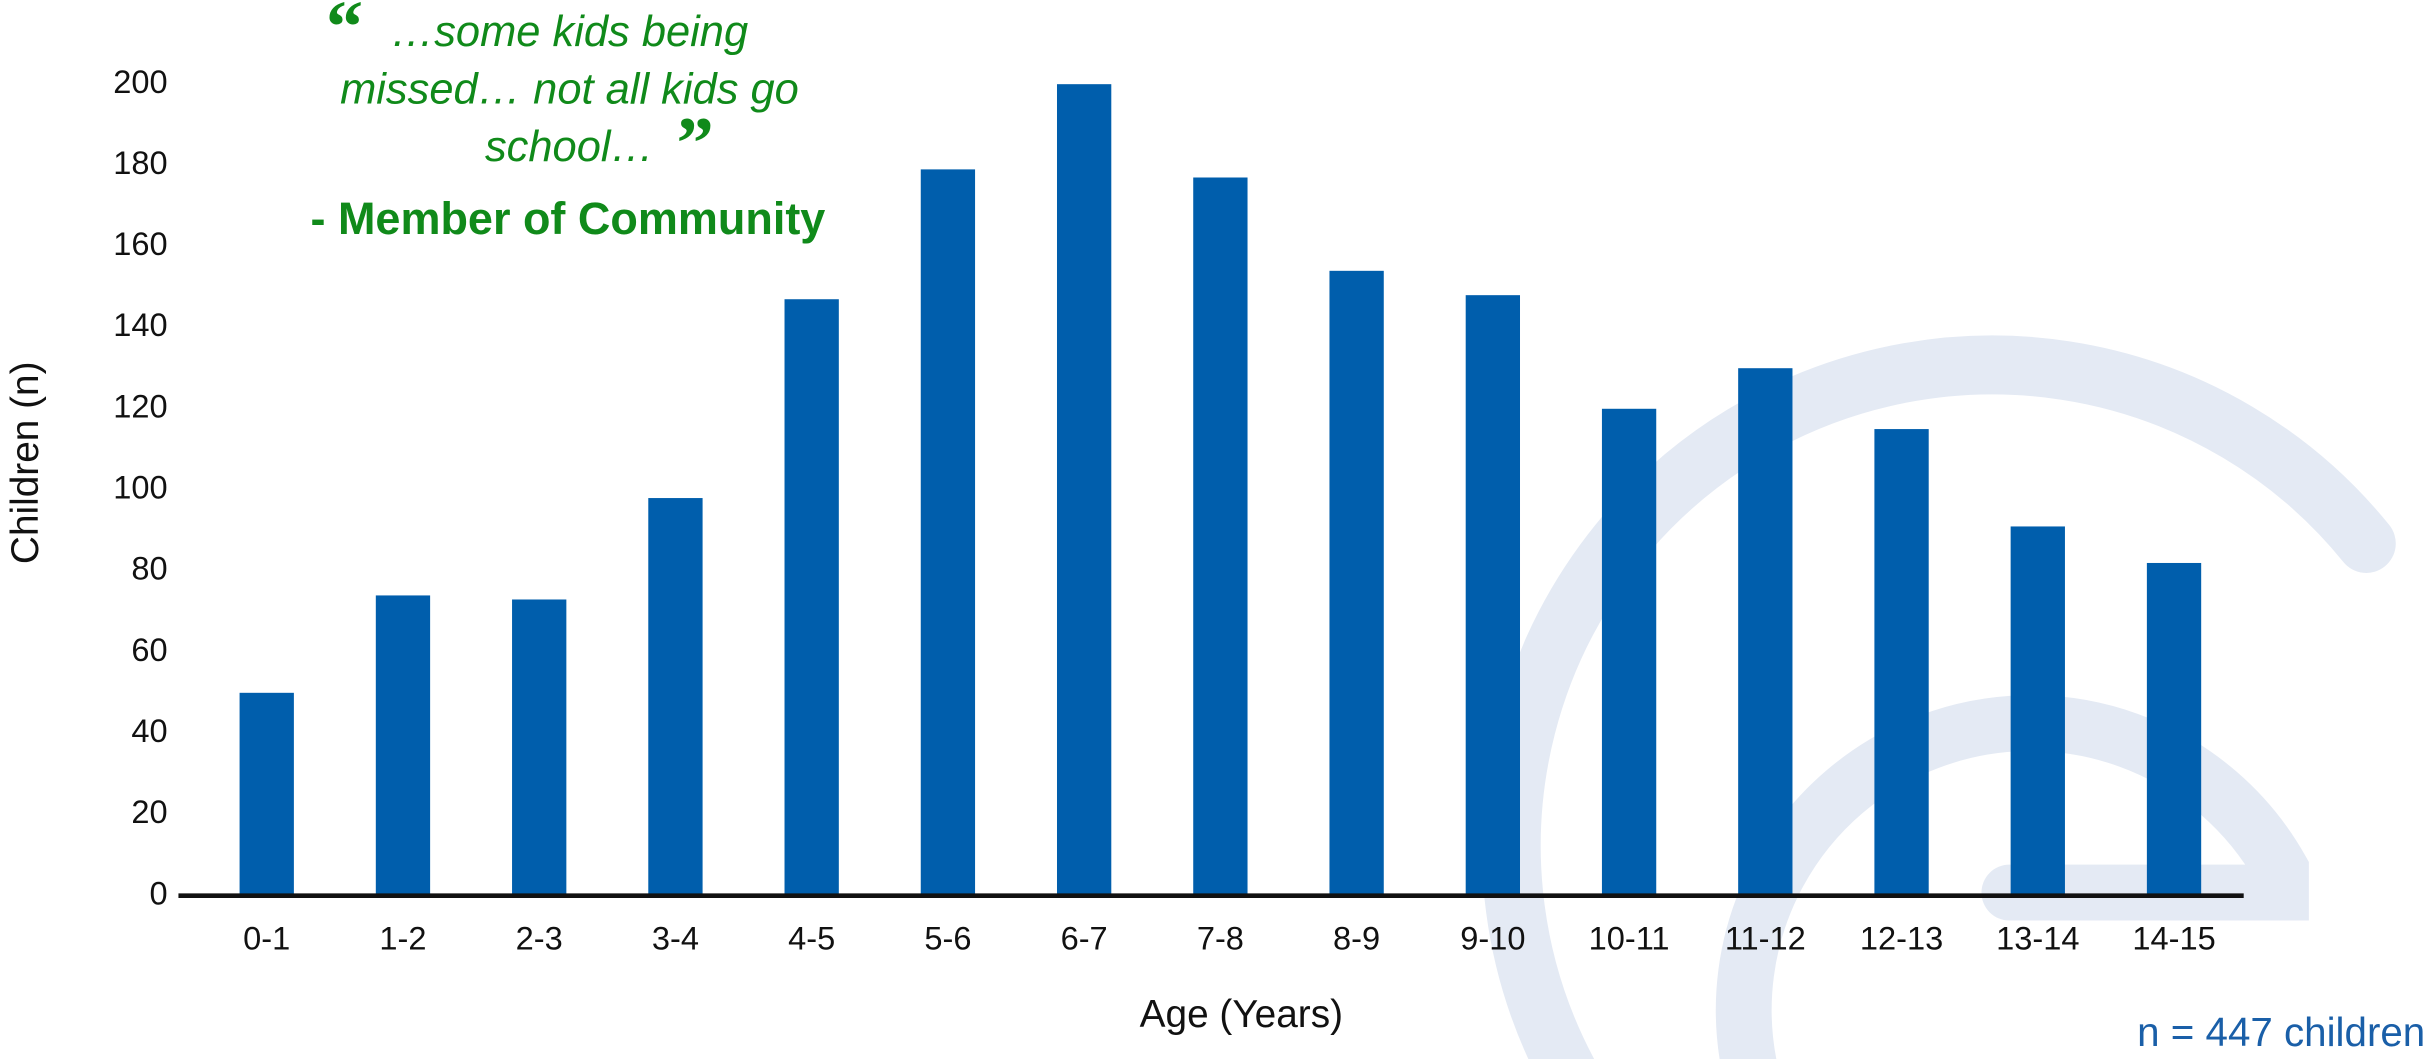 This screenshot has height=1059, width=2433. I want to click on open-quote: “, so click(344, 34).